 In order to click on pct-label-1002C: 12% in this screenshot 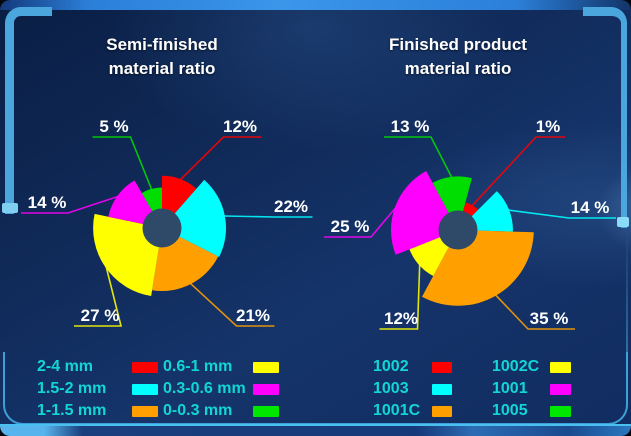, I will do `click(401, 318)`.